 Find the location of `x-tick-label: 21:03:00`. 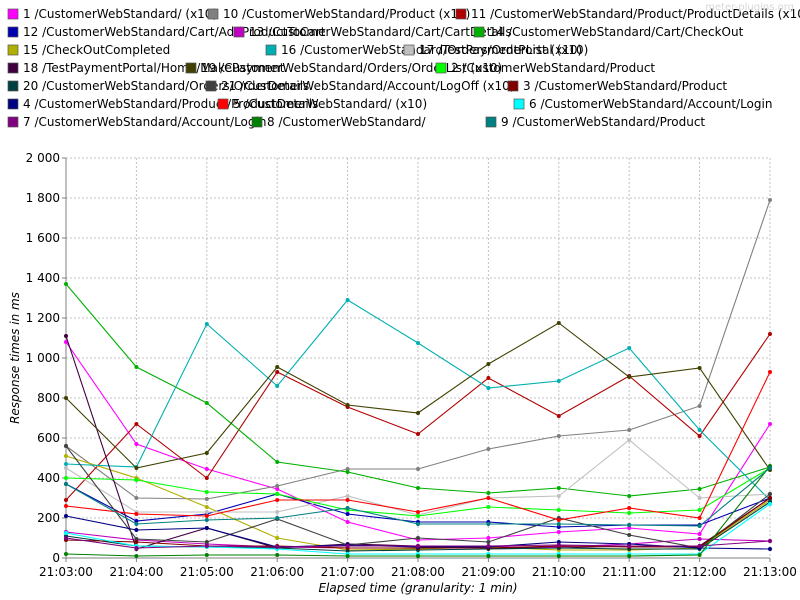

x-tick-label: 21:03:00 is located at coordinates (66, 572).